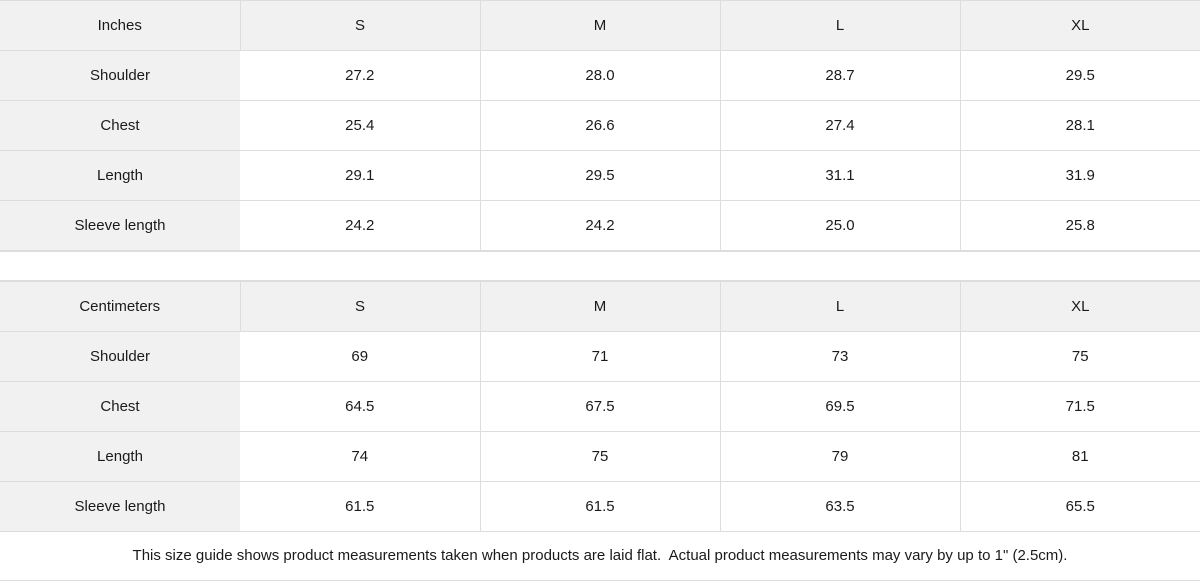 The width and height of the screenshot is (1200, 581). What do you see at coordinates (120, 306) in the screenshot?
I see `unit-label-centimeters: Centimeters` at bounding box center [120, 306].